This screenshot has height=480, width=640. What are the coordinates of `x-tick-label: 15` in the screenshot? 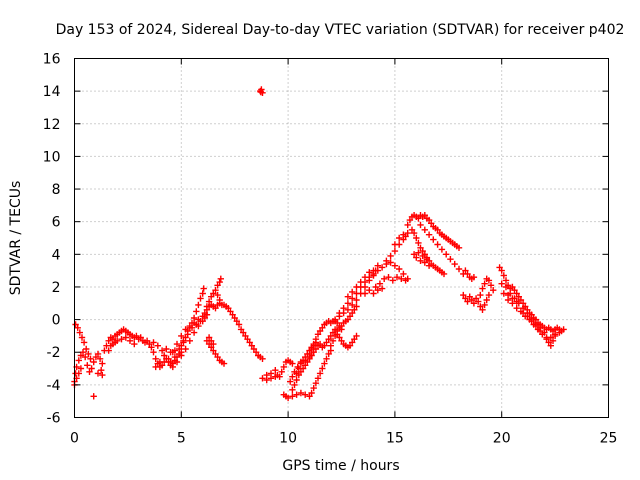 It's located at (395, 439).